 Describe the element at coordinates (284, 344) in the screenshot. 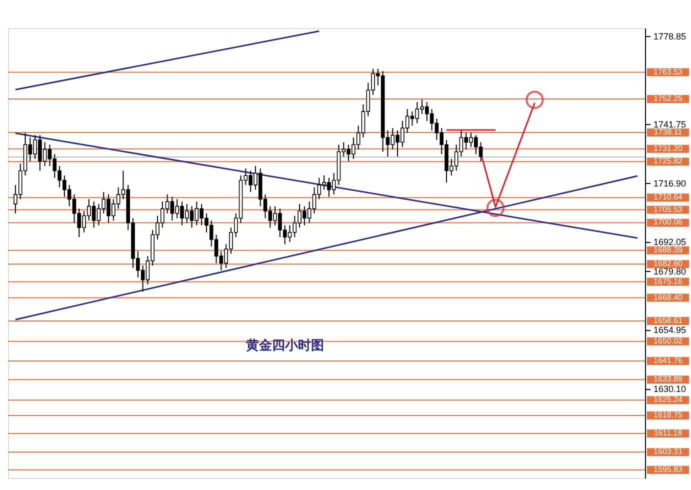

I see `annotation: 黄金四小时图` at that location.